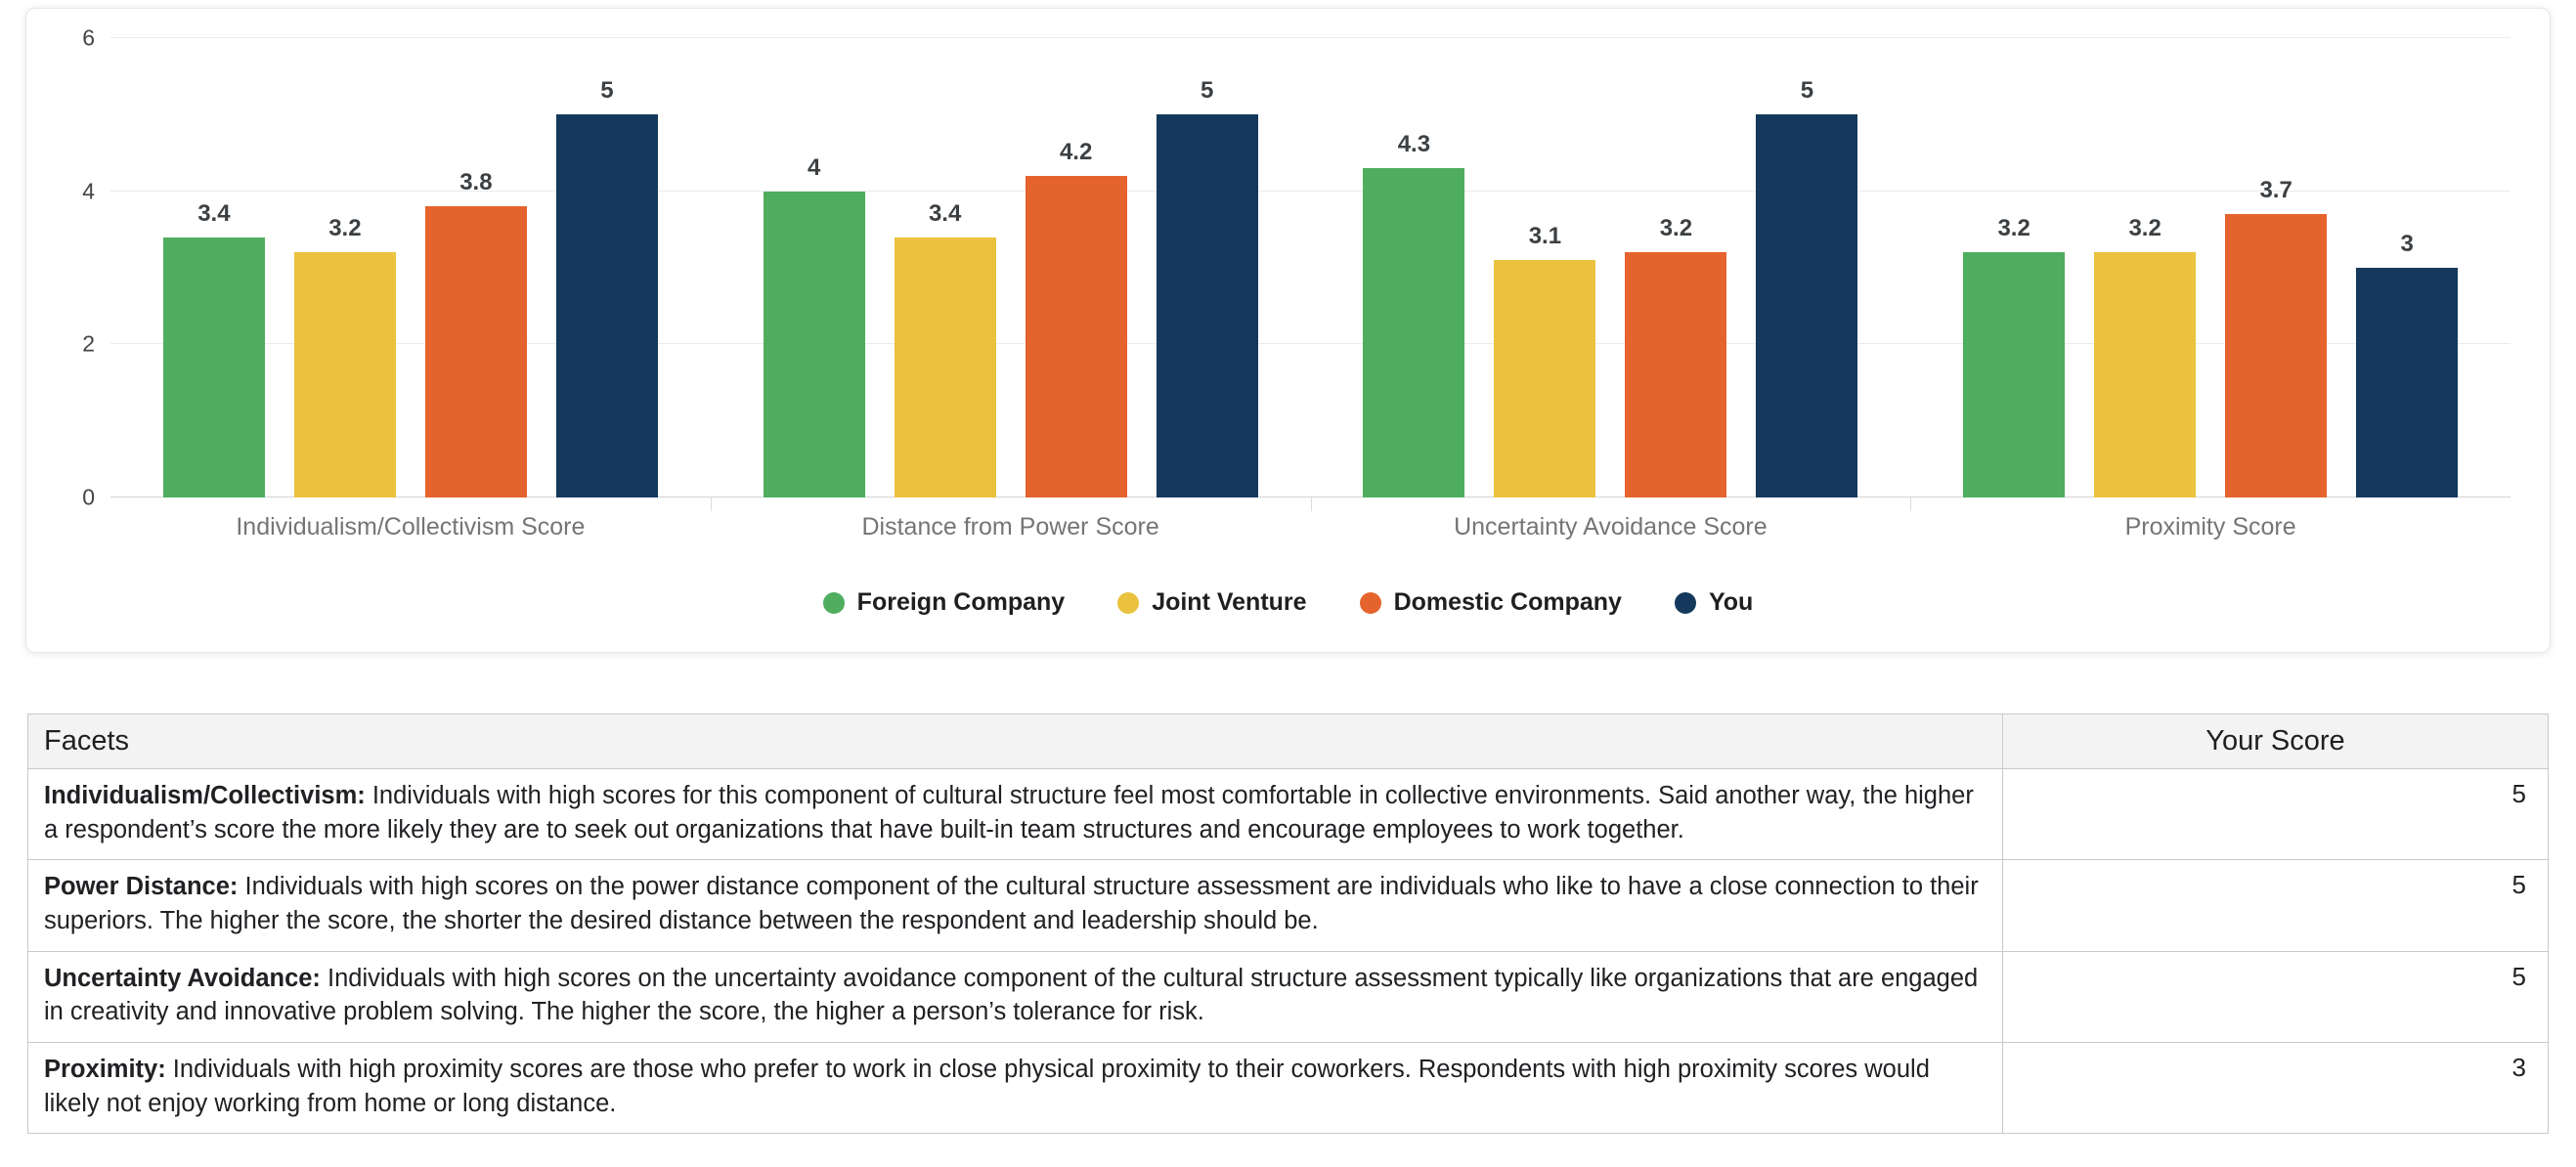 The height and width of the screenshot is (1167, 2576). What do you see at coordinates (186, 978) in the screenshot?
I see `facet-name: Uncertainty Avoidance:` at bounding box center [186, 978].